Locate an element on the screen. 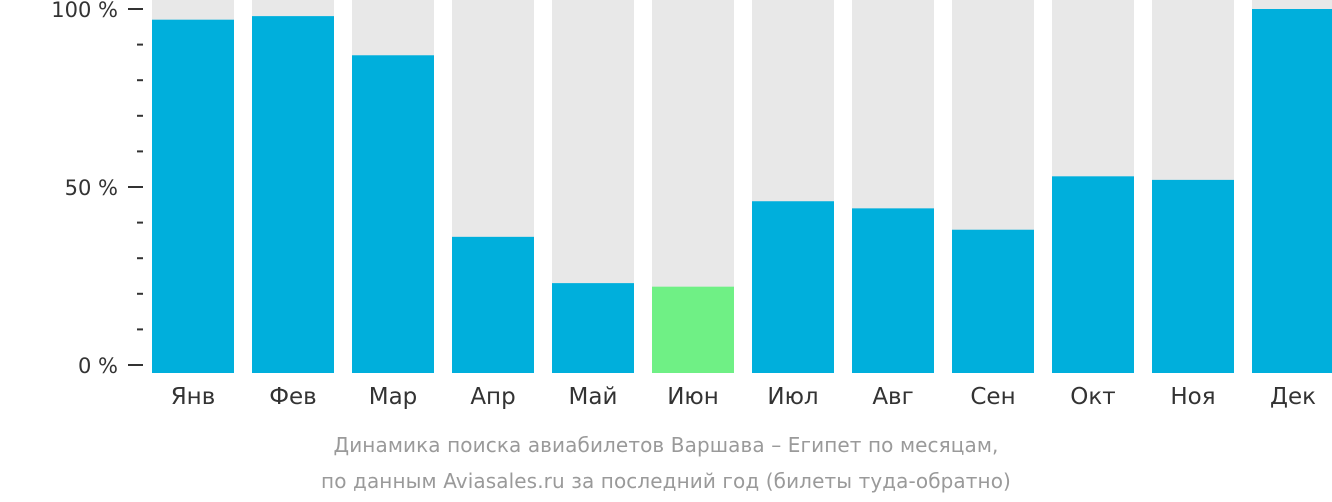 This screenshot has width=1332, height=502. x-tick-label: Авг is located at coordinates (892, 397).